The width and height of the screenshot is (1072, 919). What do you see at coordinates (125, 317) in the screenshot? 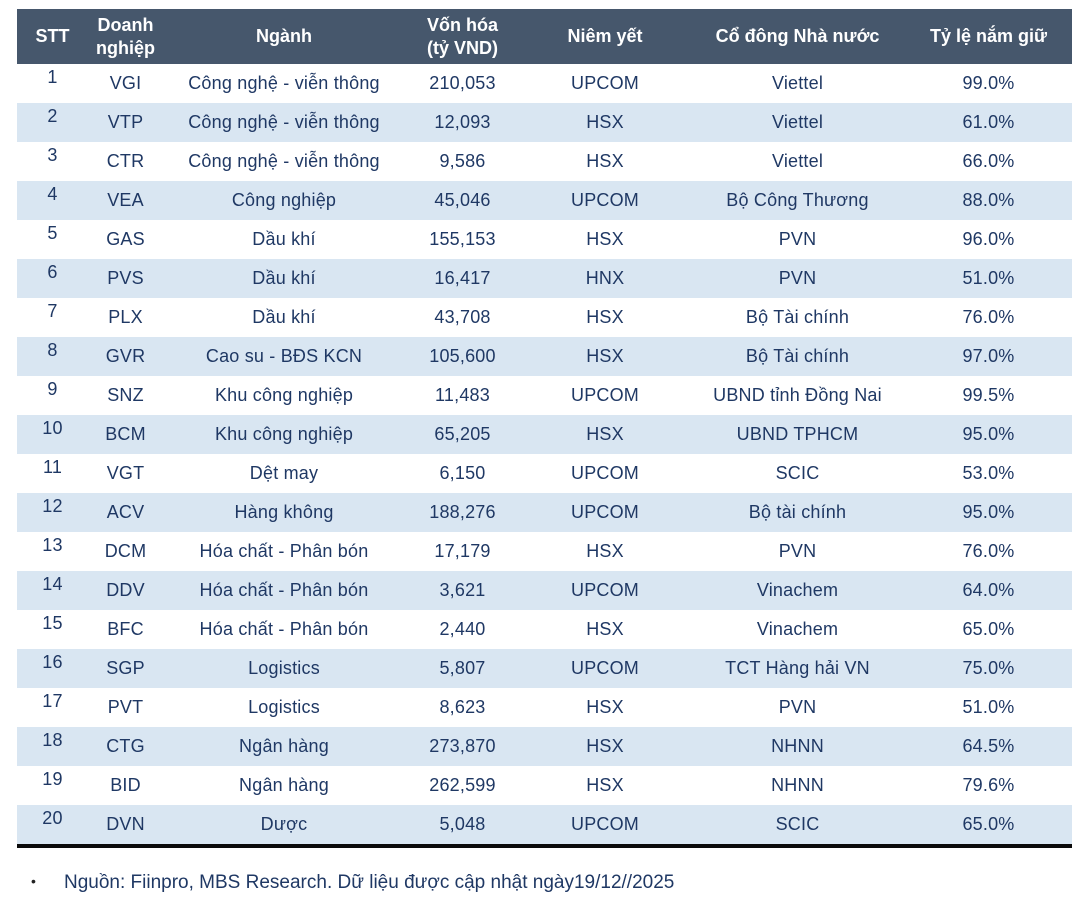
I see `ticker-cell: PLX` at bounding box center [125, 317].